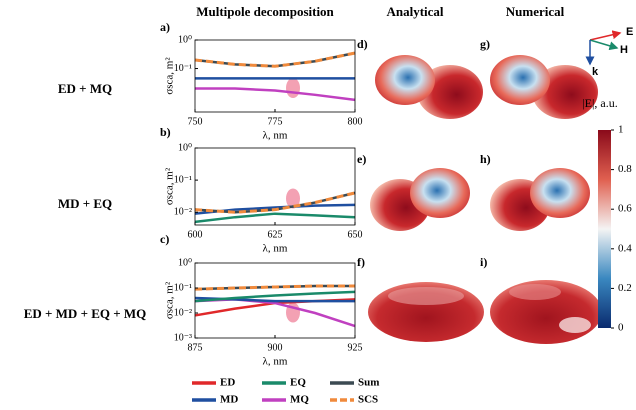 This screenshot has width=636, height=410. Describe the element at coordinates (85, 313) in the screenshot. I see `row-label: ED + MD + EQ + MQ` at that location.